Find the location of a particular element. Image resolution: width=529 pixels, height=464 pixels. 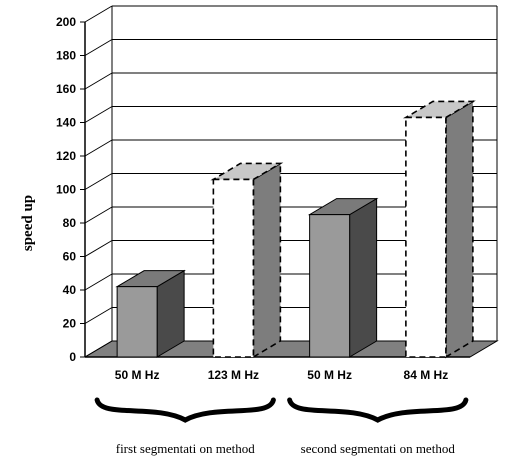

x-tick-label: 84 M Hz is located at coordinates (426, 375).